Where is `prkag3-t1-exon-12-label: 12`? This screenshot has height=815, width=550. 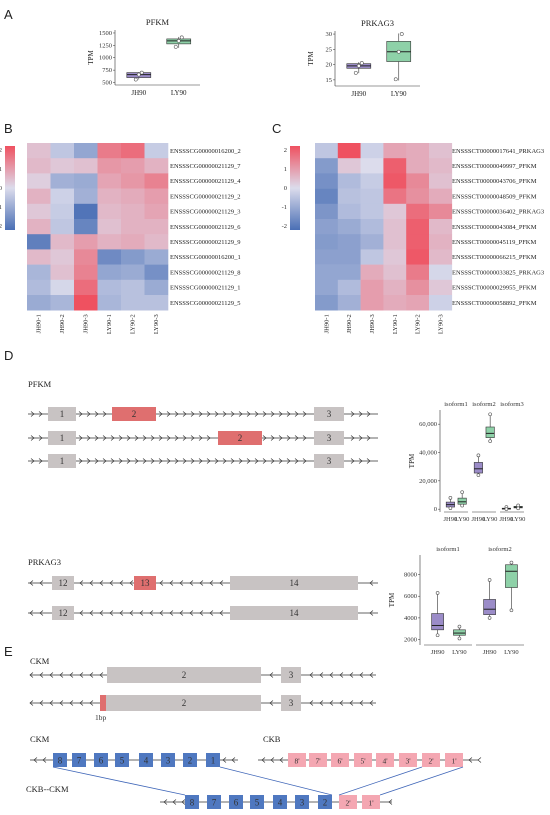
prkag3-t1-exon-12-label: 12 is located at coordinates (63, 583).